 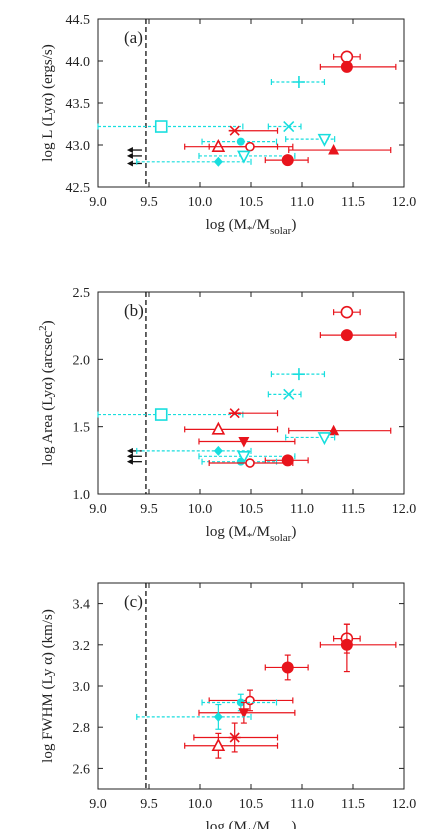 I want to click on y-axis-label: log L (Lyα) (ergs/s), so click(x=48, y=102).